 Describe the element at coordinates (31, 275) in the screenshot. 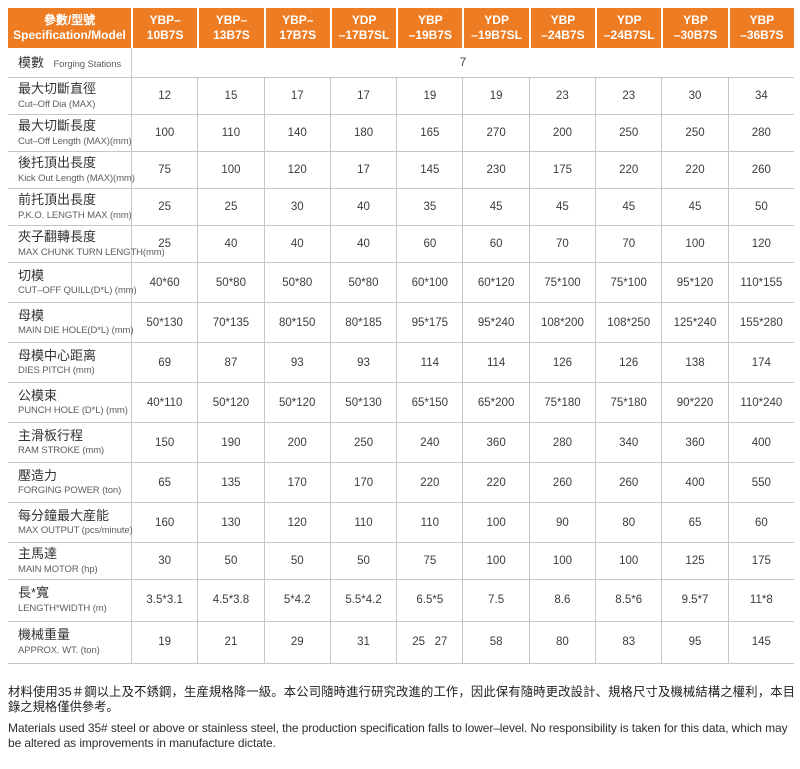

I see `row-label-zh: 切模` at that location.